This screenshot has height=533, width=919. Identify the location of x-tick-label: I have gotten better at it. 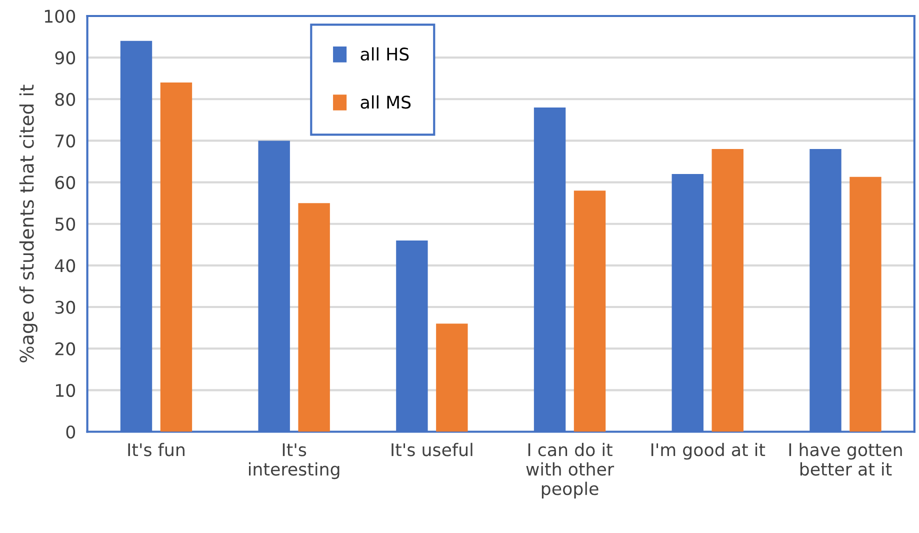
(845, 459).